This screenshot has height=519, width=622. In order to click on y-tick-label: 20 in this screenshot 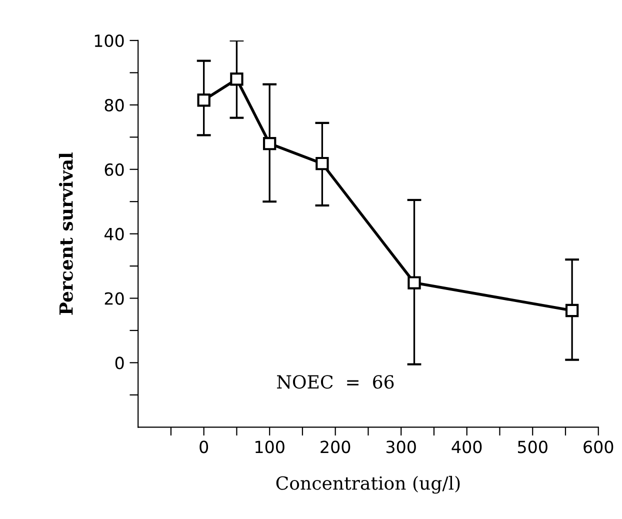, I will do `click(114, 298)`.